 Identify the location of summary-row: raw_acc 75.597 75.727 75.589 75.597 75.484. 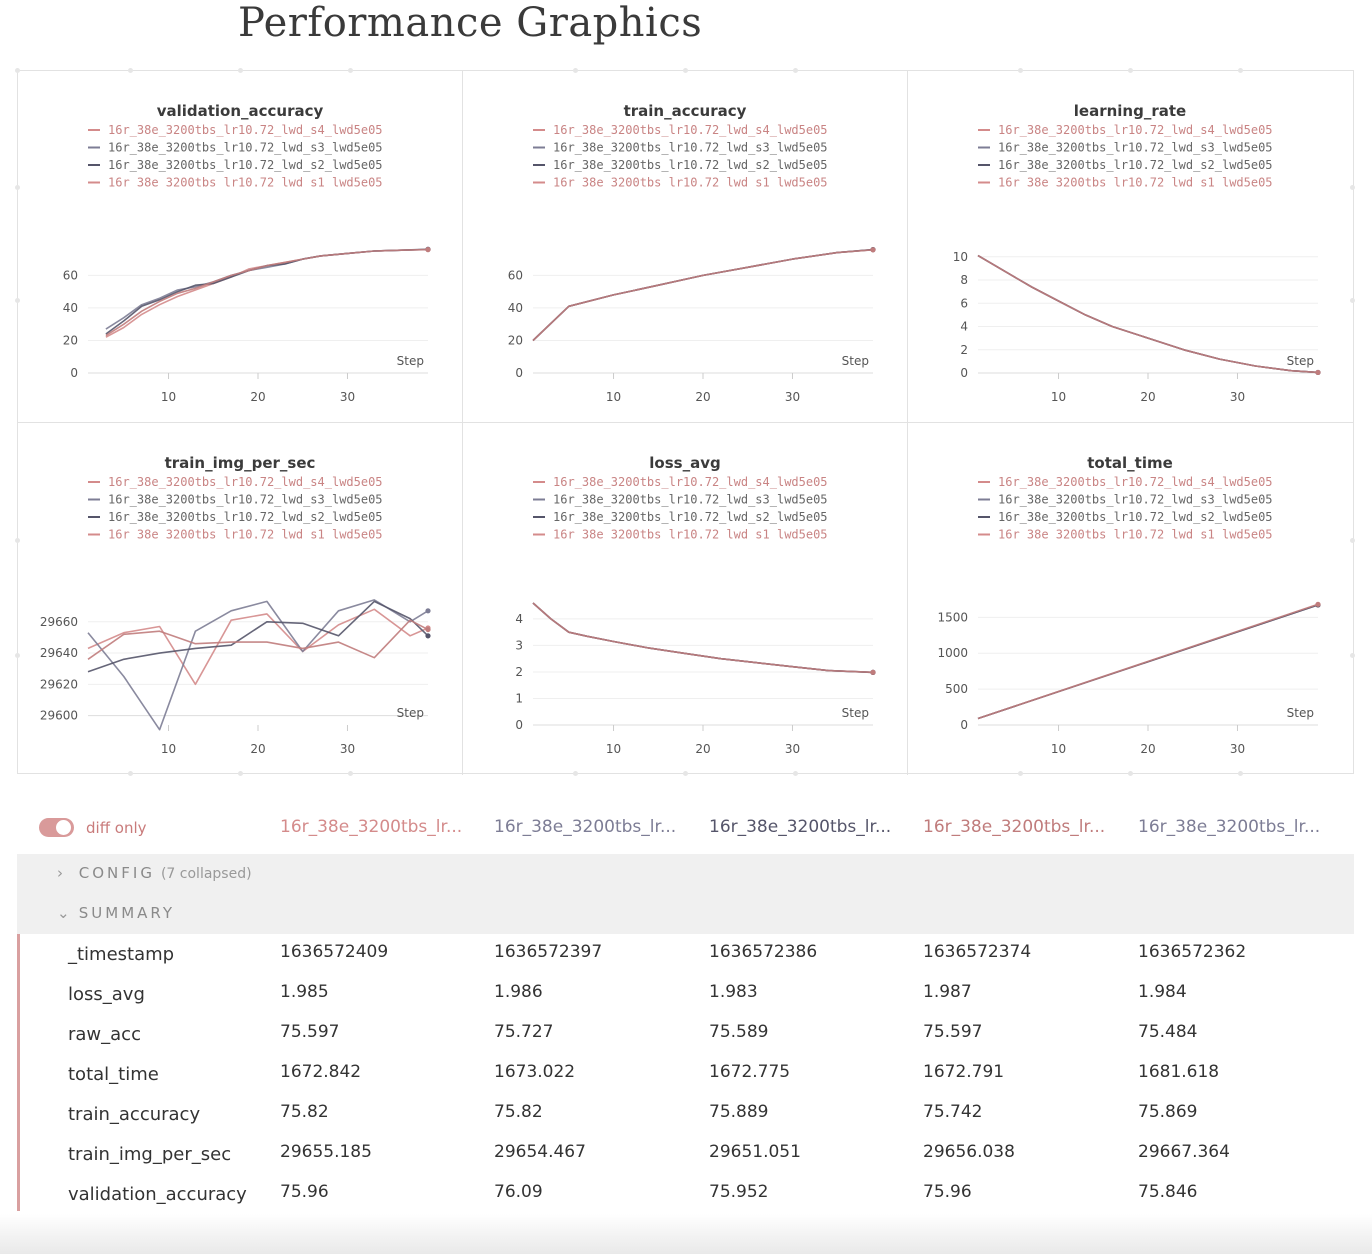
(686, 1034).